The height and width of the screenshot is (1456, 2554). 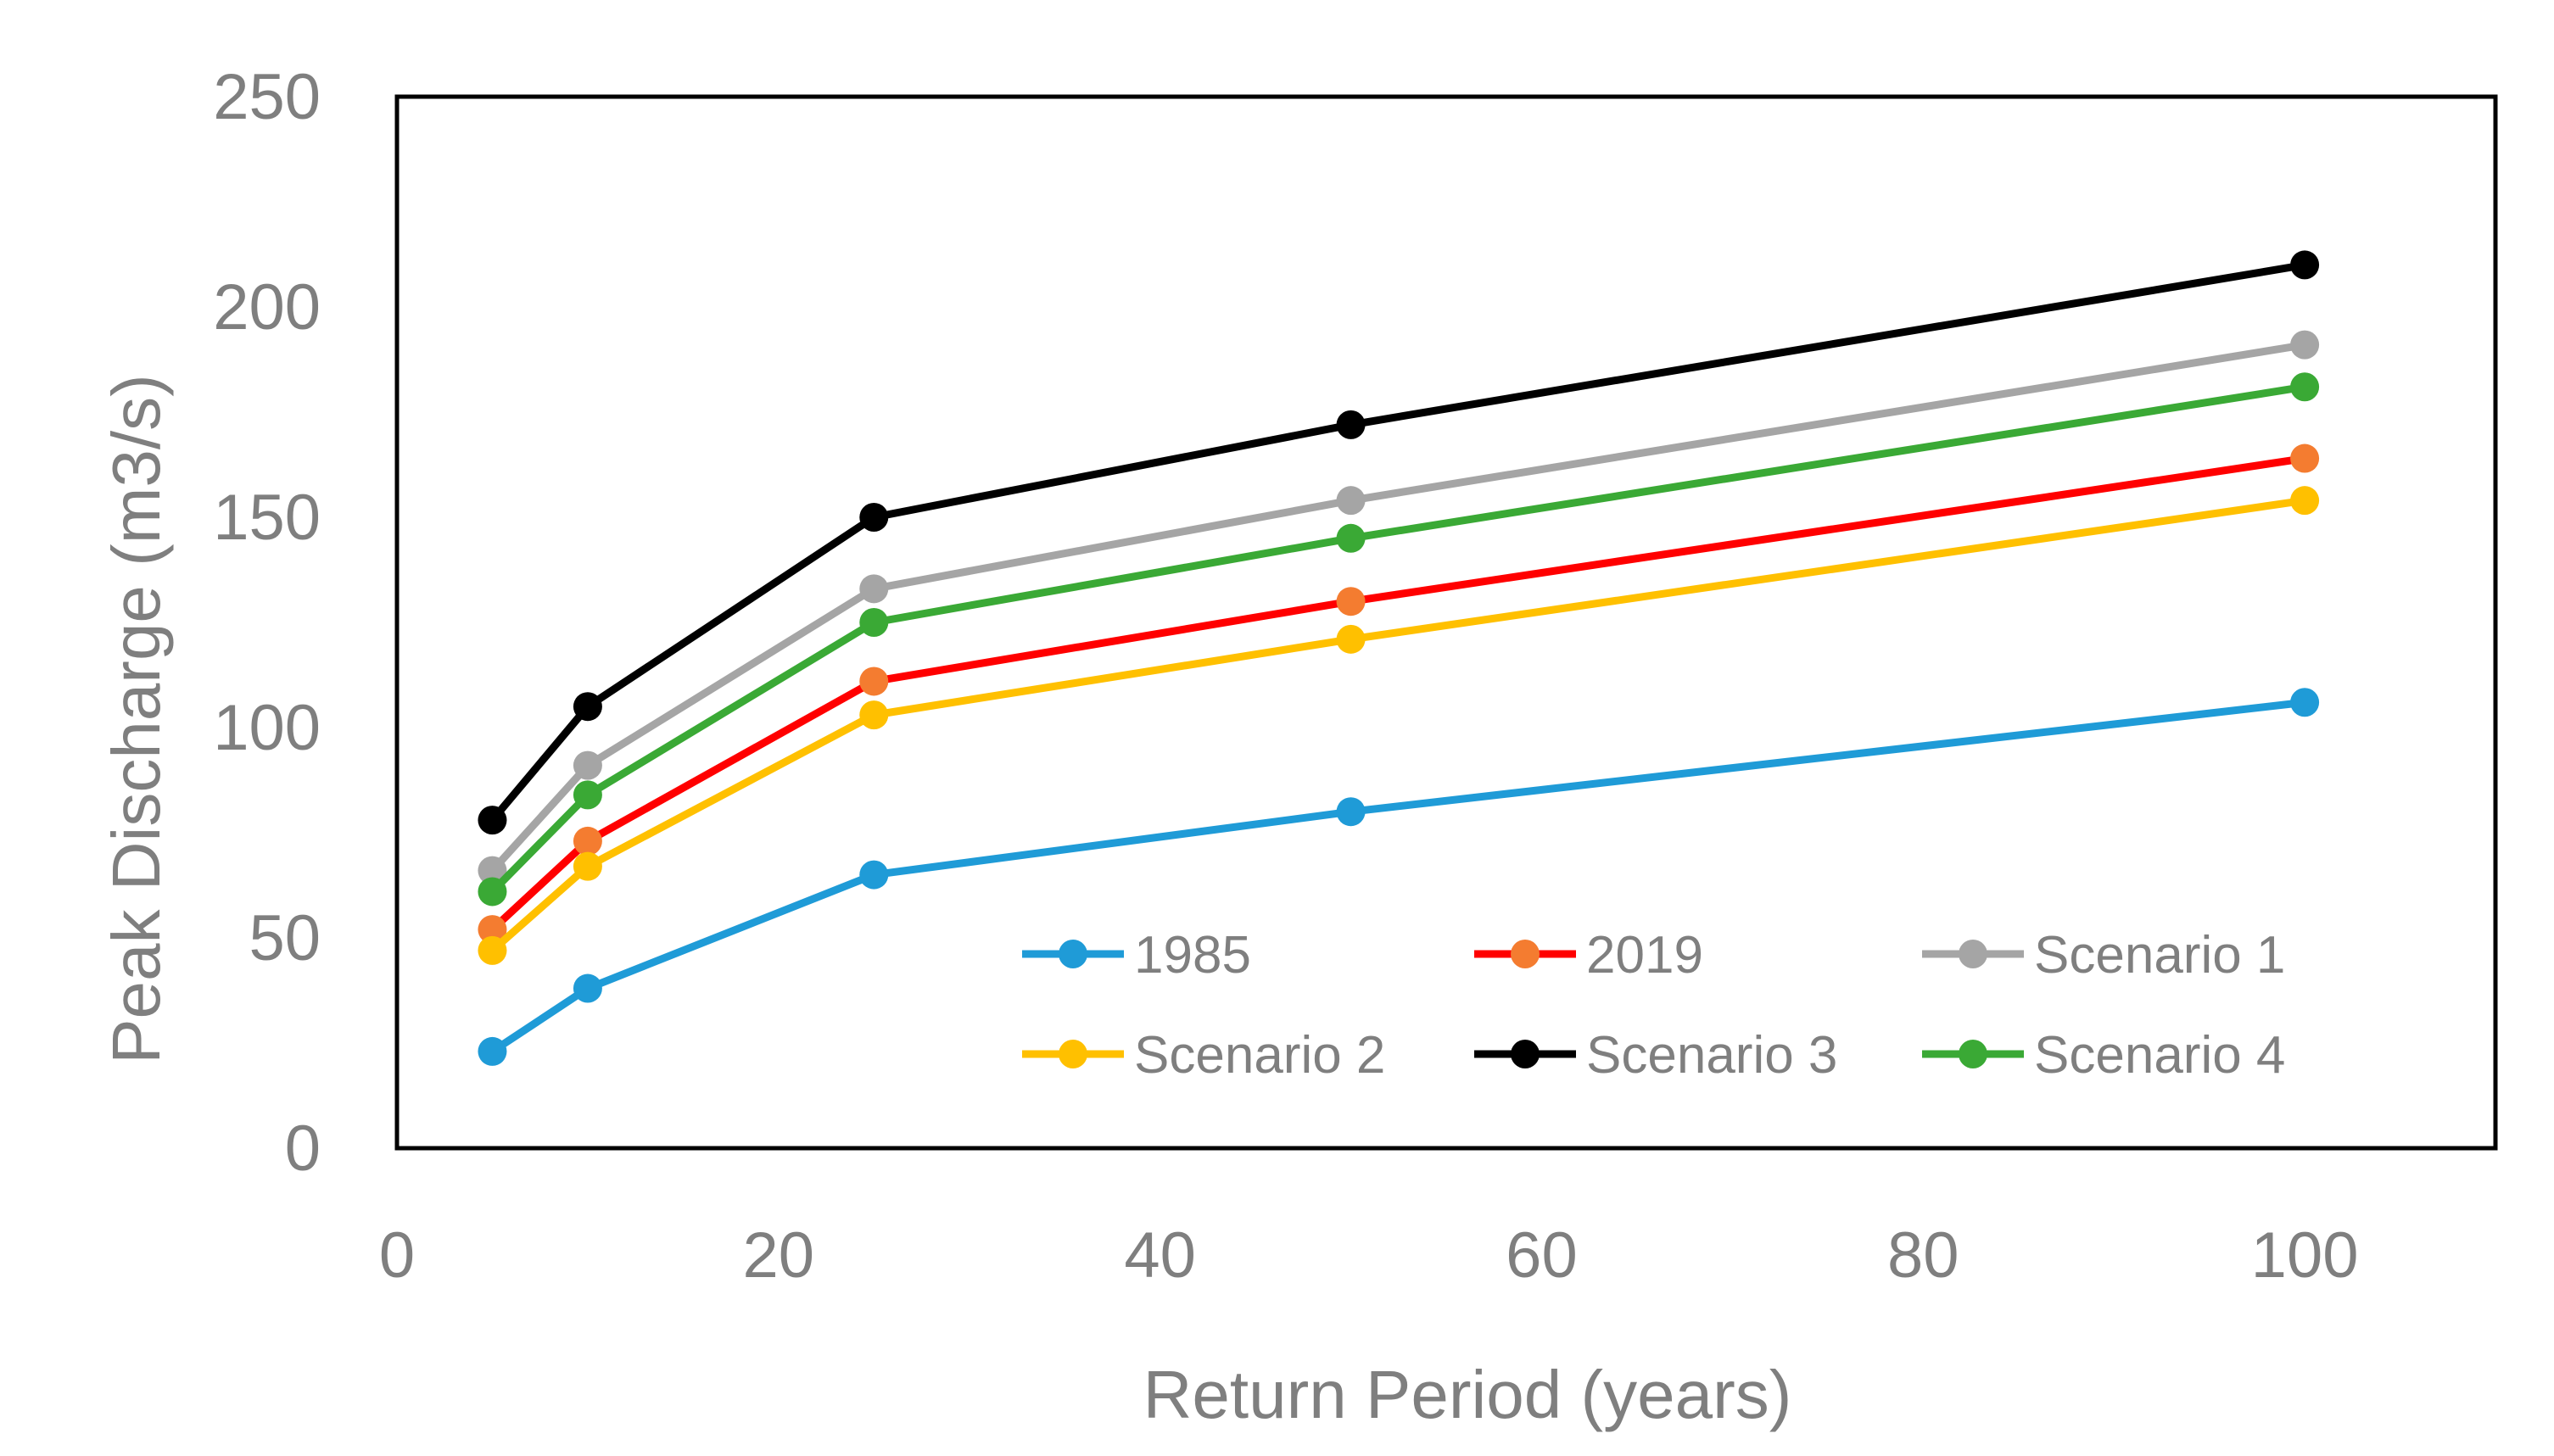 I want to click on point-2019-x5, so click(x=492, y=930).